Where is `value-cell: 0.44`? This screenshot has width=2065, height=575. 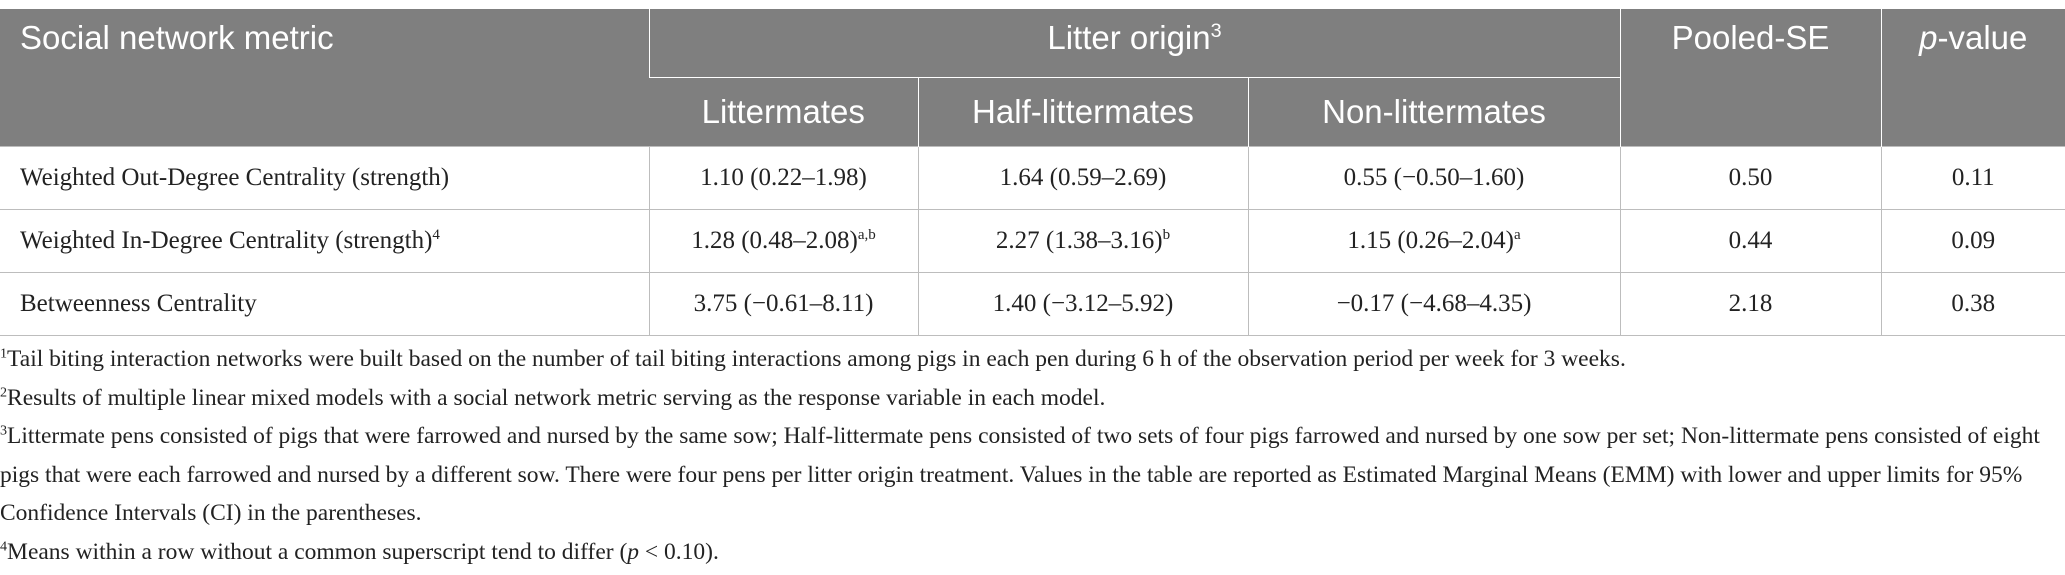 value-cell: 0.44 is located at coordinates (1750, 240).